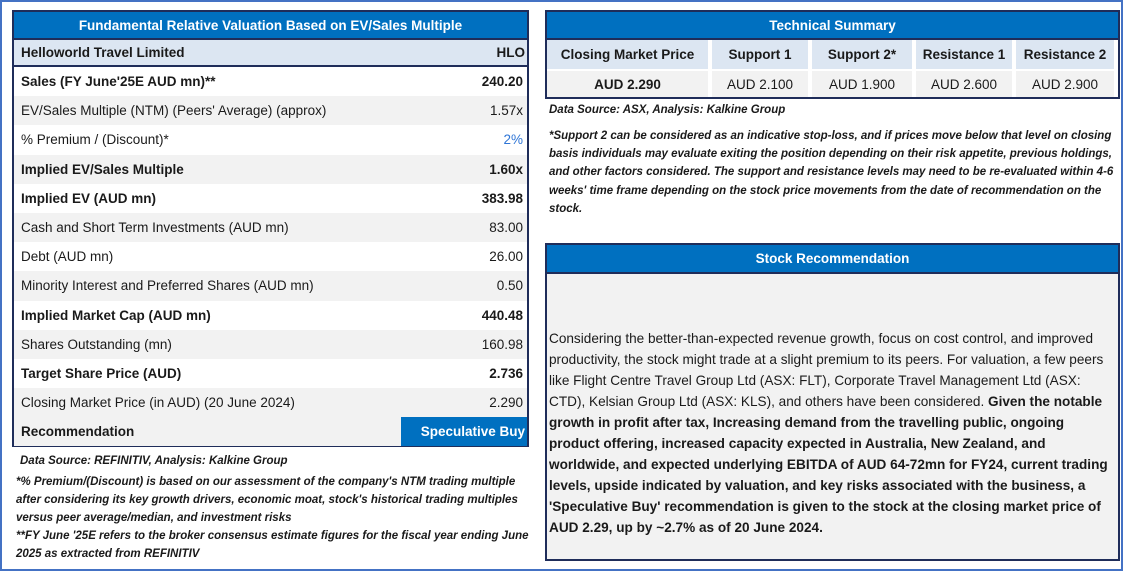 The image size is (1123, 571). Describe the element at coordinates (506, 403) in the screenshot. I see `row-value: 2.290` at that location.